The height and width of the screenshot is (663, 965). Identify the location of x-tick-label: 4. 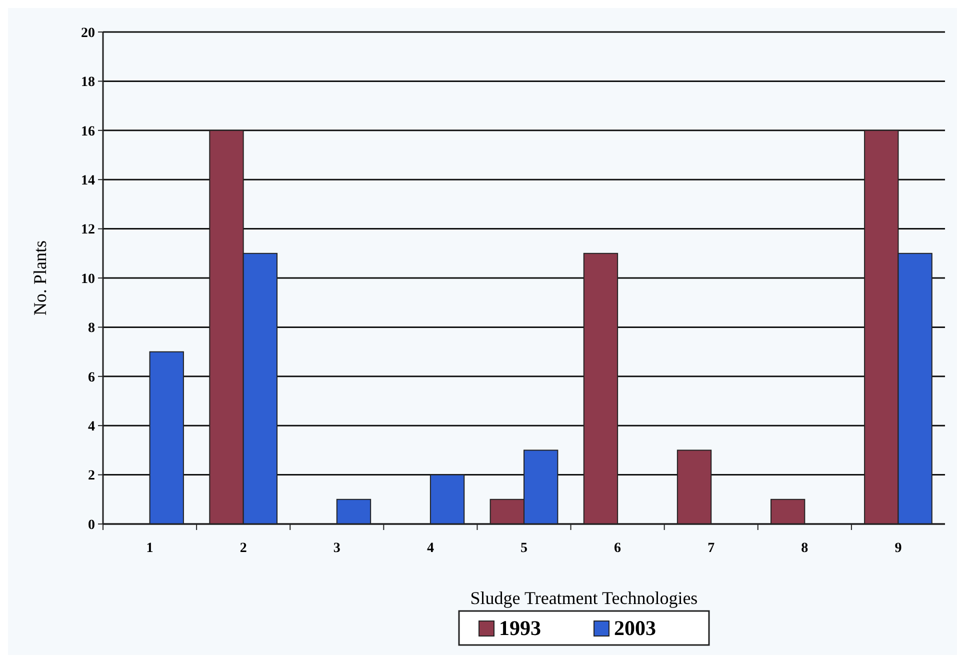
(430, 548).